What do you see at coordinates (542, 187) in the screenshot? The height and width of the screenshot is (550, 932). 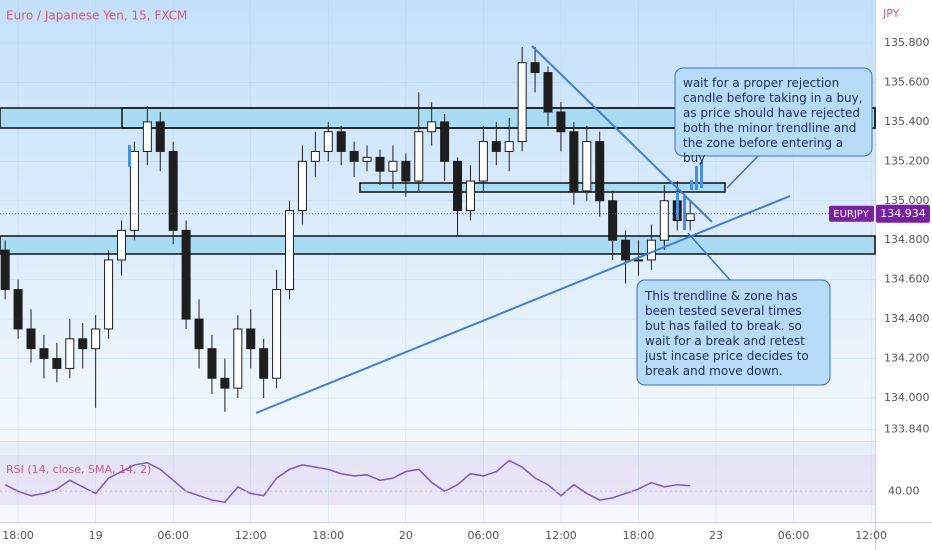 I see `zone-minor` at bounding box center [542, 187].